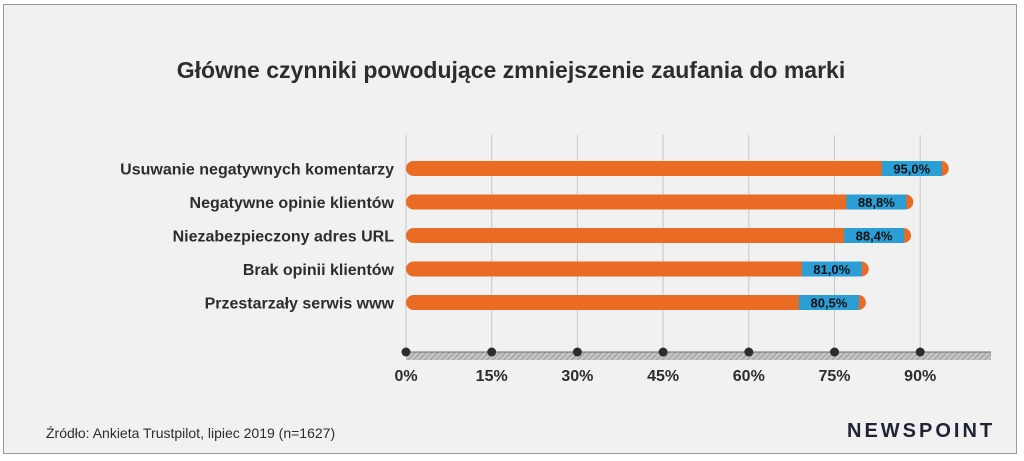 This screenshot has height=461, width=1024. I want to click on x-axis-band, so click(698, 356).